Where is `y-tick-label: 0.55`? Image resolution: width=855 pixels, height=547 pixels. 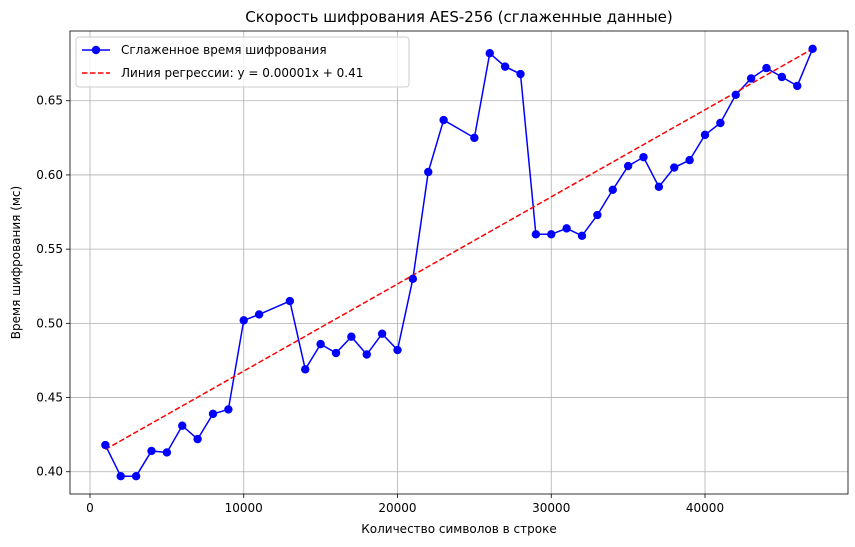
y-tick-label: 0.55 is located at coordinates (49, 249).